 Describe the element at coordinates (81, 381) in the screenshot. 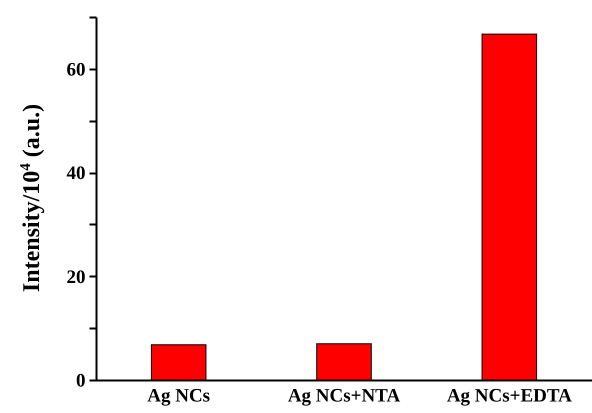

I see `y-tick-label: 0` at that location.